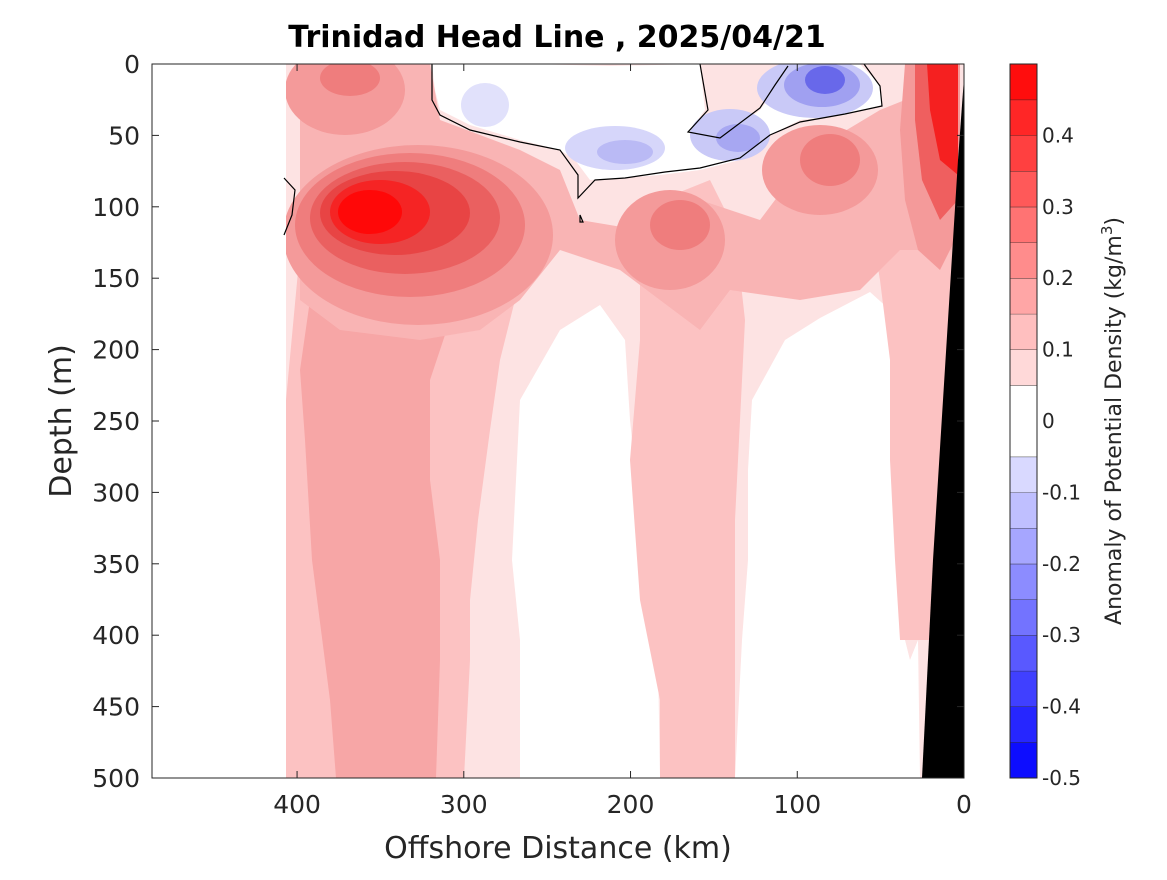 The height and width of the screenshot is (880, 1167). I want to click on colorbar-frame, so click(1023, 421).